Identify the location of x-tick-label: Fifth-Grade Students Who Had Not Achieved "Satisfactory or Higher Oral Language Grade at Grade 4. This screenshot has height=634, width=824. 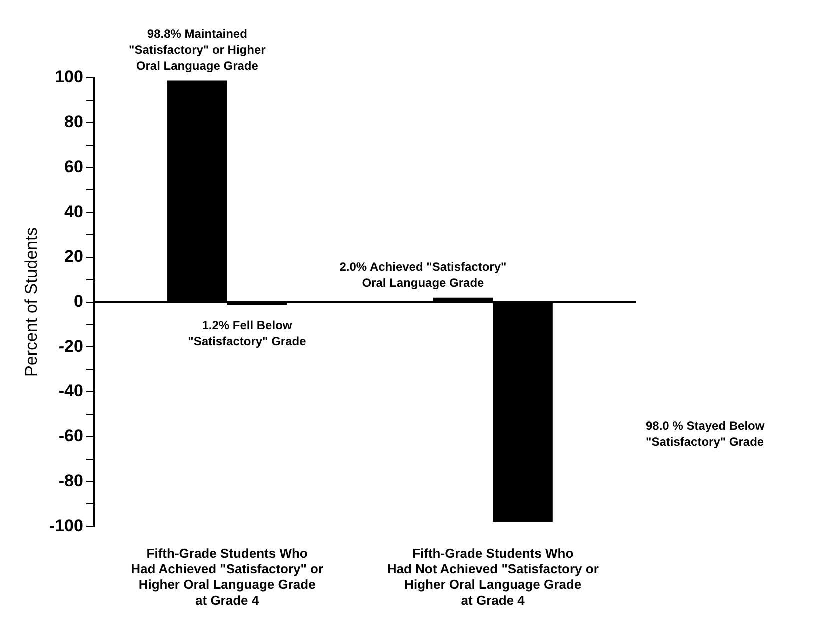
(493, 577).